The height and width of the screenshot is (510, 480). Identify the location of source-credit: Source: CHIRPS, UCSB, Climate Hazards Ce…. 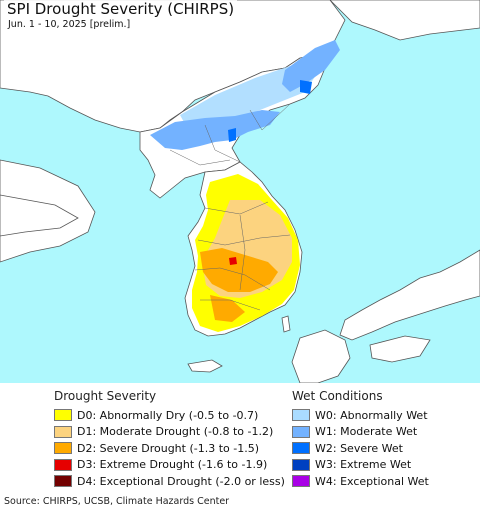
(117, 501).